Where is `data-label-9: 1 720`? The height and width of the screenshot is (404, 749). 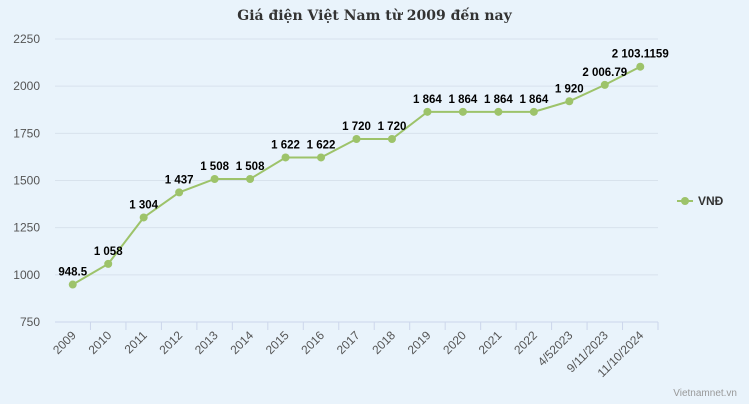 data-label-9: 1 720 is located at coordinates (392, 127).